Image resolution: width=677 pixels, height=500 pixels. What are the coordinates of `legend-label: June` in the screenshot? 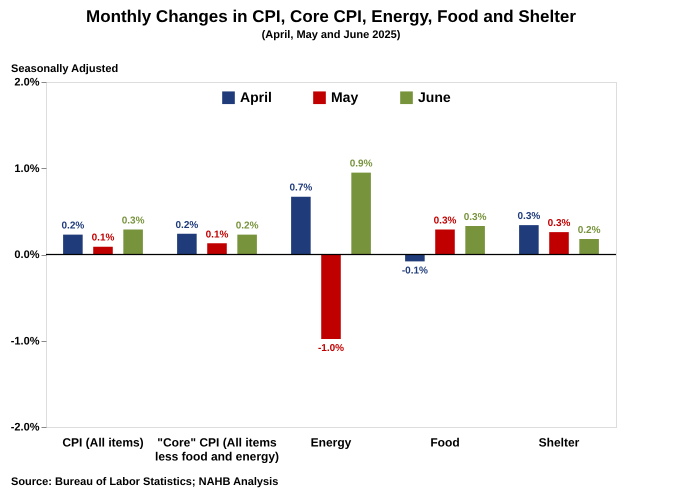 It's located at (434, 96).